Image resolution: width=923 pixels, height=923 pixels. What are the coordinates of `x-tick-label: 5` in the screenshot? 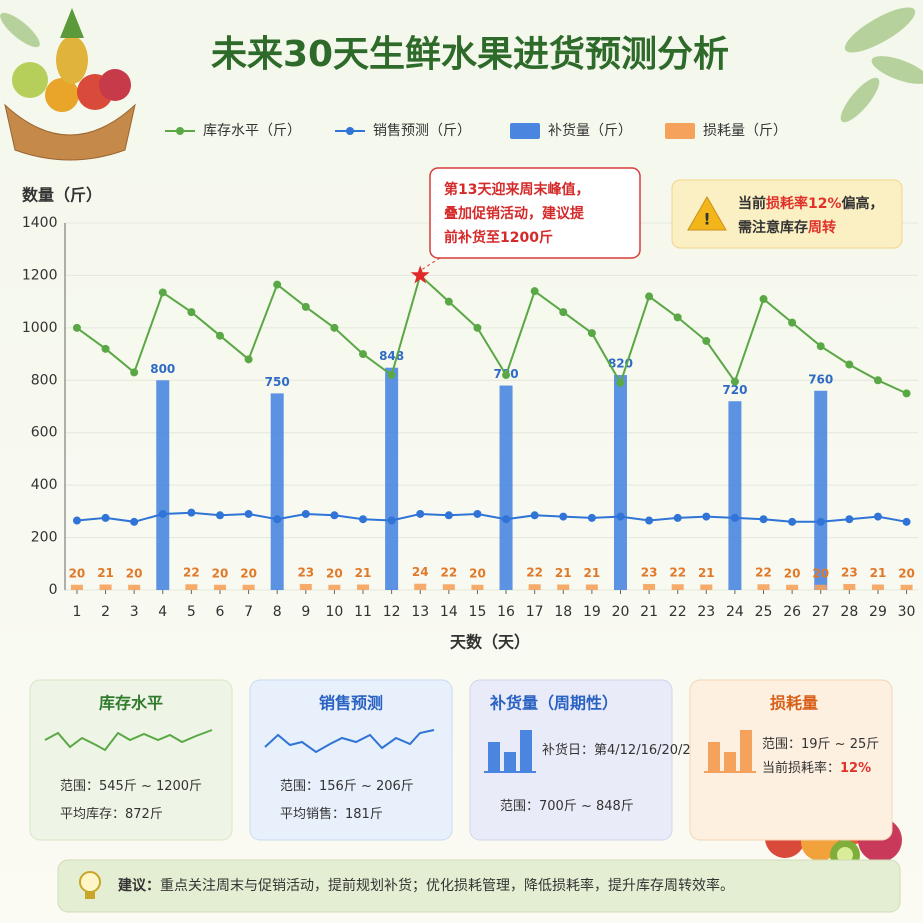 It's located at (191, 612).